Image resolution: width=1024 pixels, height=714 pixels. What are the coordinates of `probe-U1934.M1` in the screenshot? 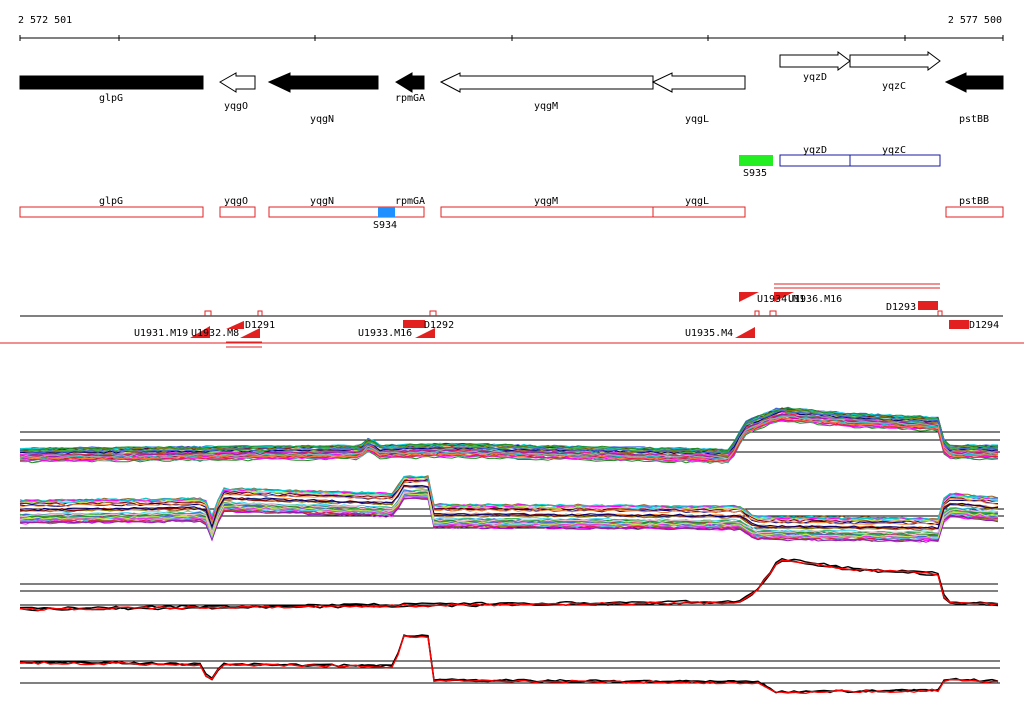 It's located at (749, 297).